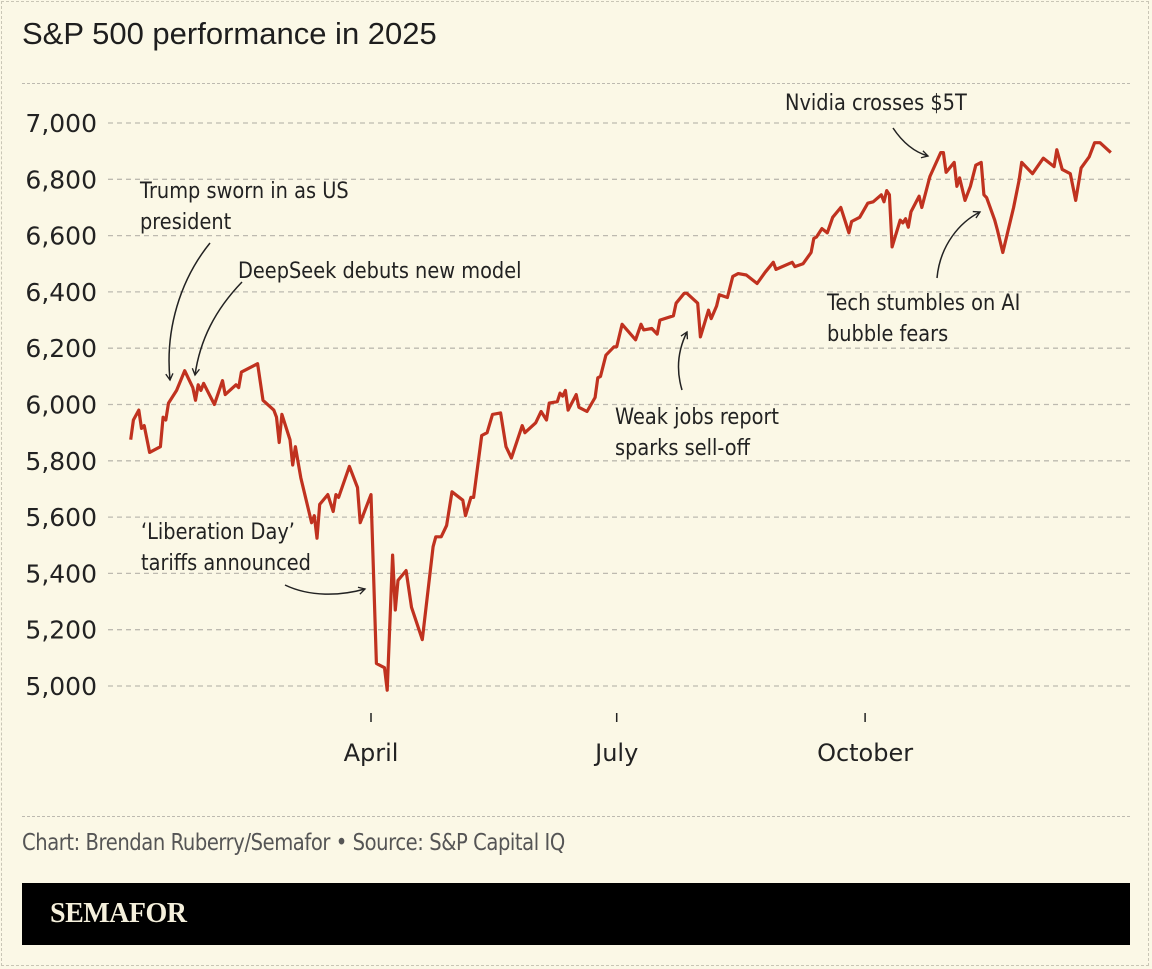  I want to click on y-tick-label: 6,800, so click(61, 179).